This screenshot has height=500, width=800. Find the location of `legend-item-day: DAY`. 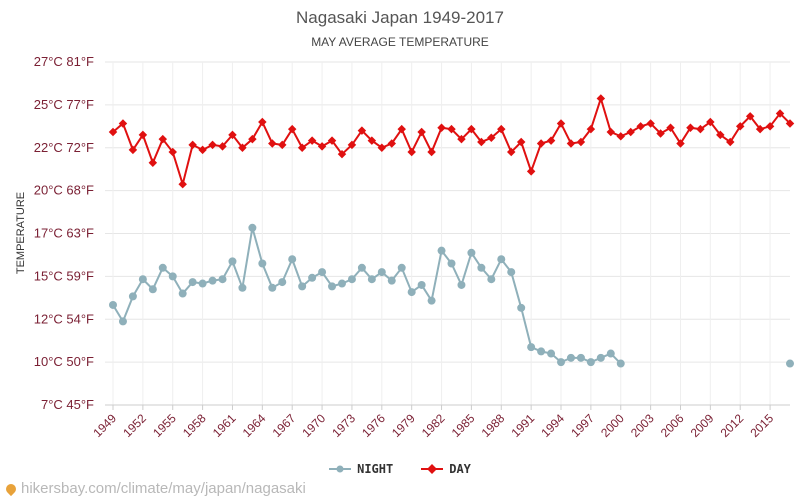

legend-item-day: DAY is located at coordinates (446, 469).